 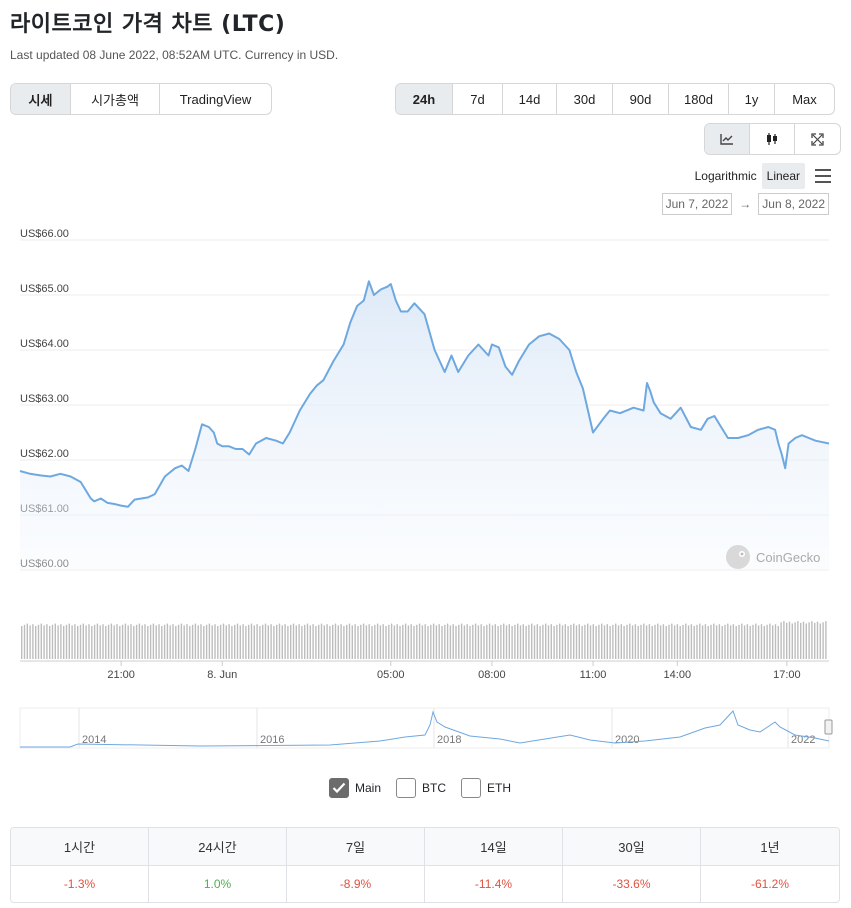 I want to click on tab-price: 시세, so click(x=41, y=99).